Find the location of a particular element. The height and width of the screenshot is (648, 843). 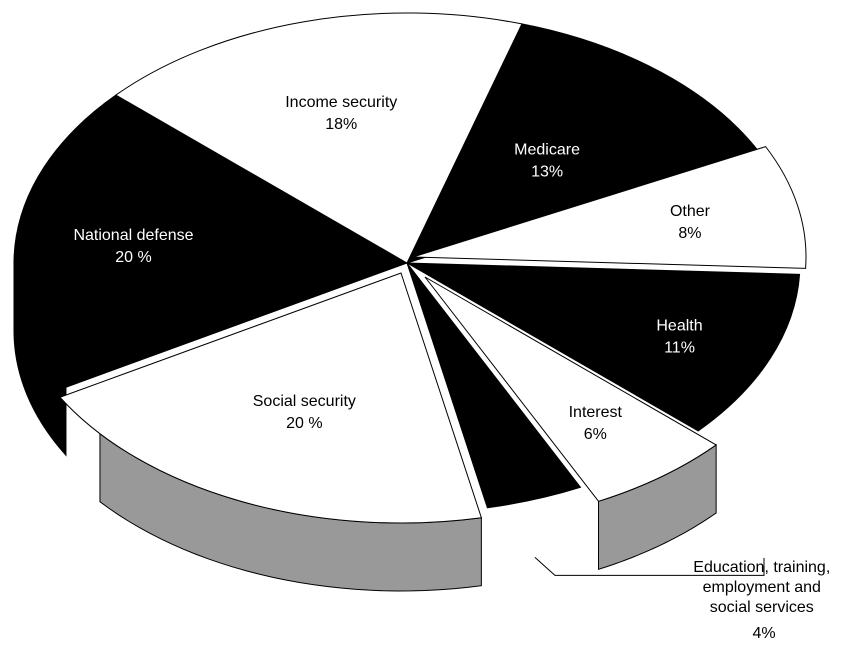

slice-label-social-security: Social security 20 % is located at coordinates (304, 412).